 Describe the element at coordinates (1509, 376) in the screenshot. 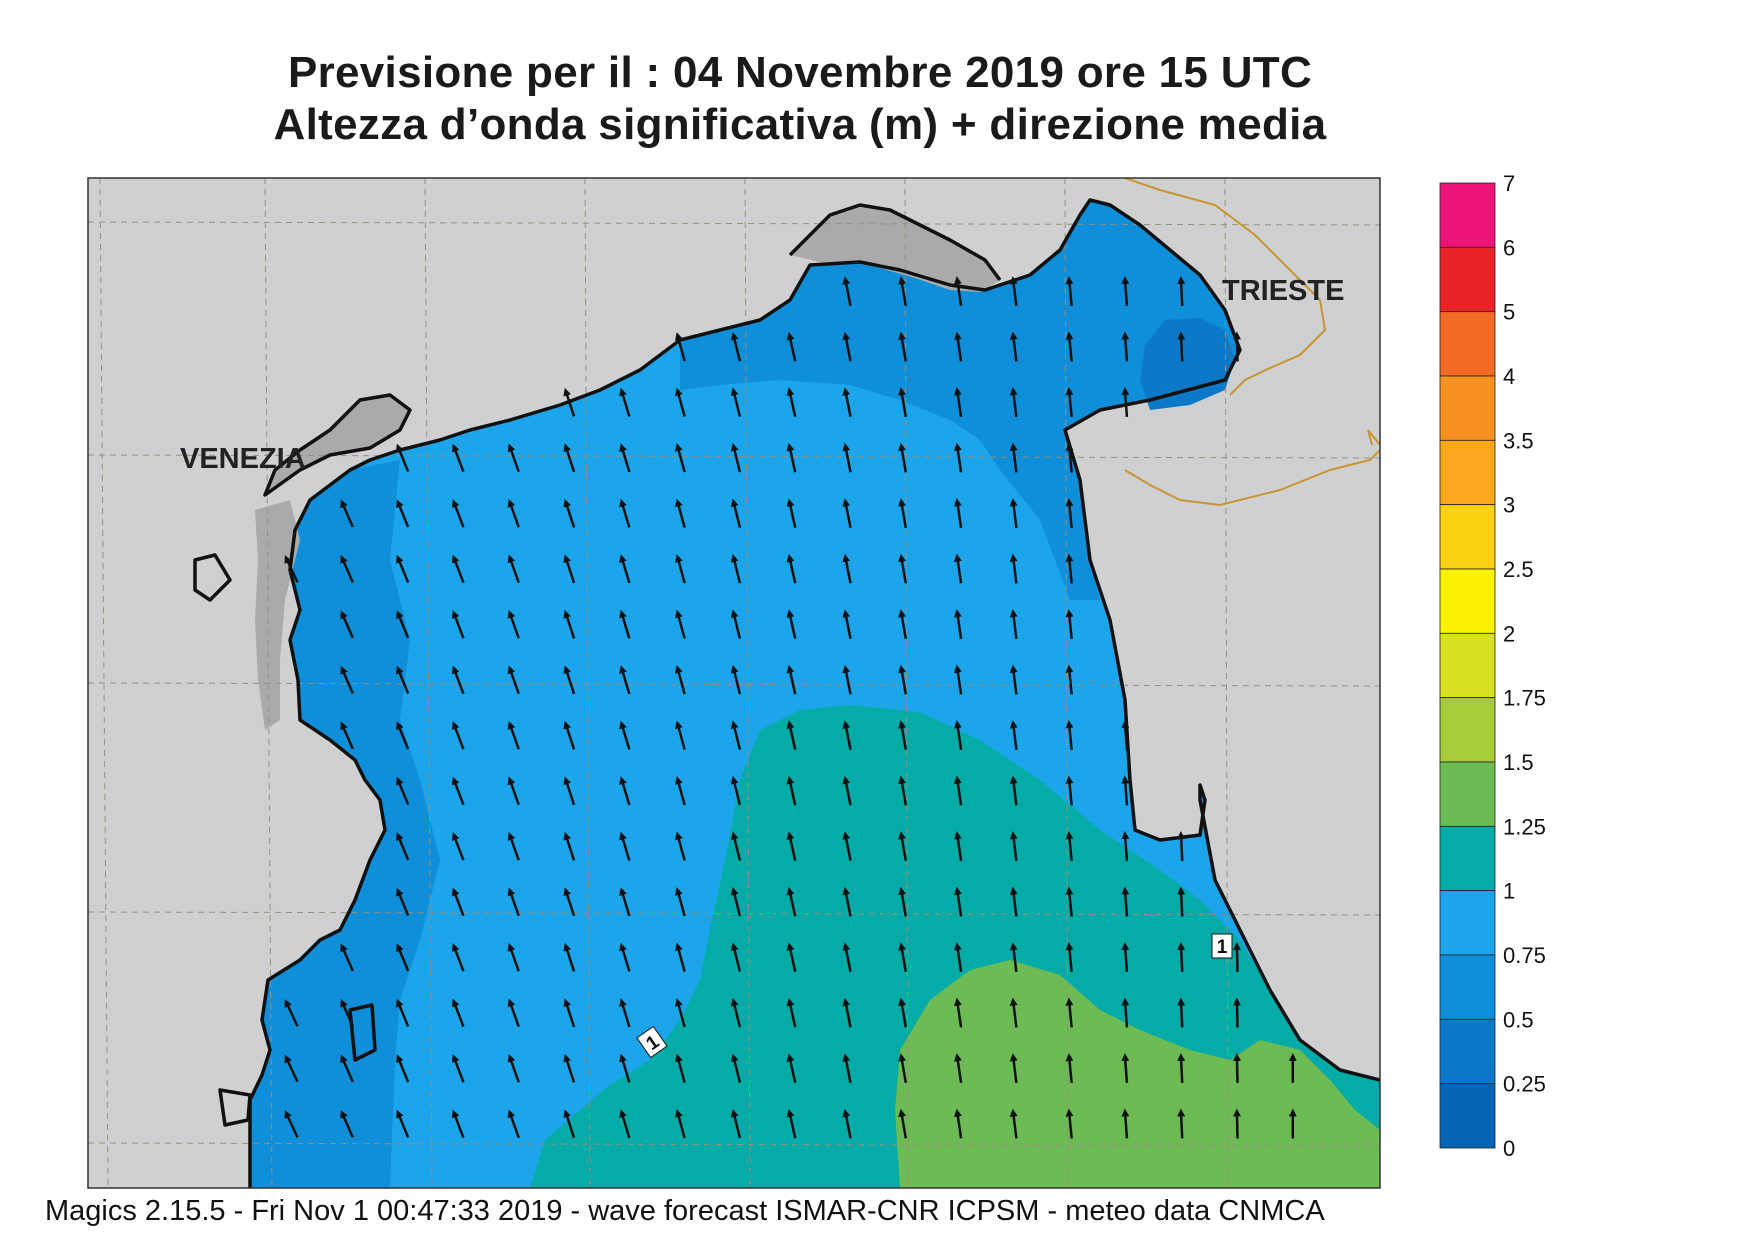

I see `legend-label: 4` at that location.